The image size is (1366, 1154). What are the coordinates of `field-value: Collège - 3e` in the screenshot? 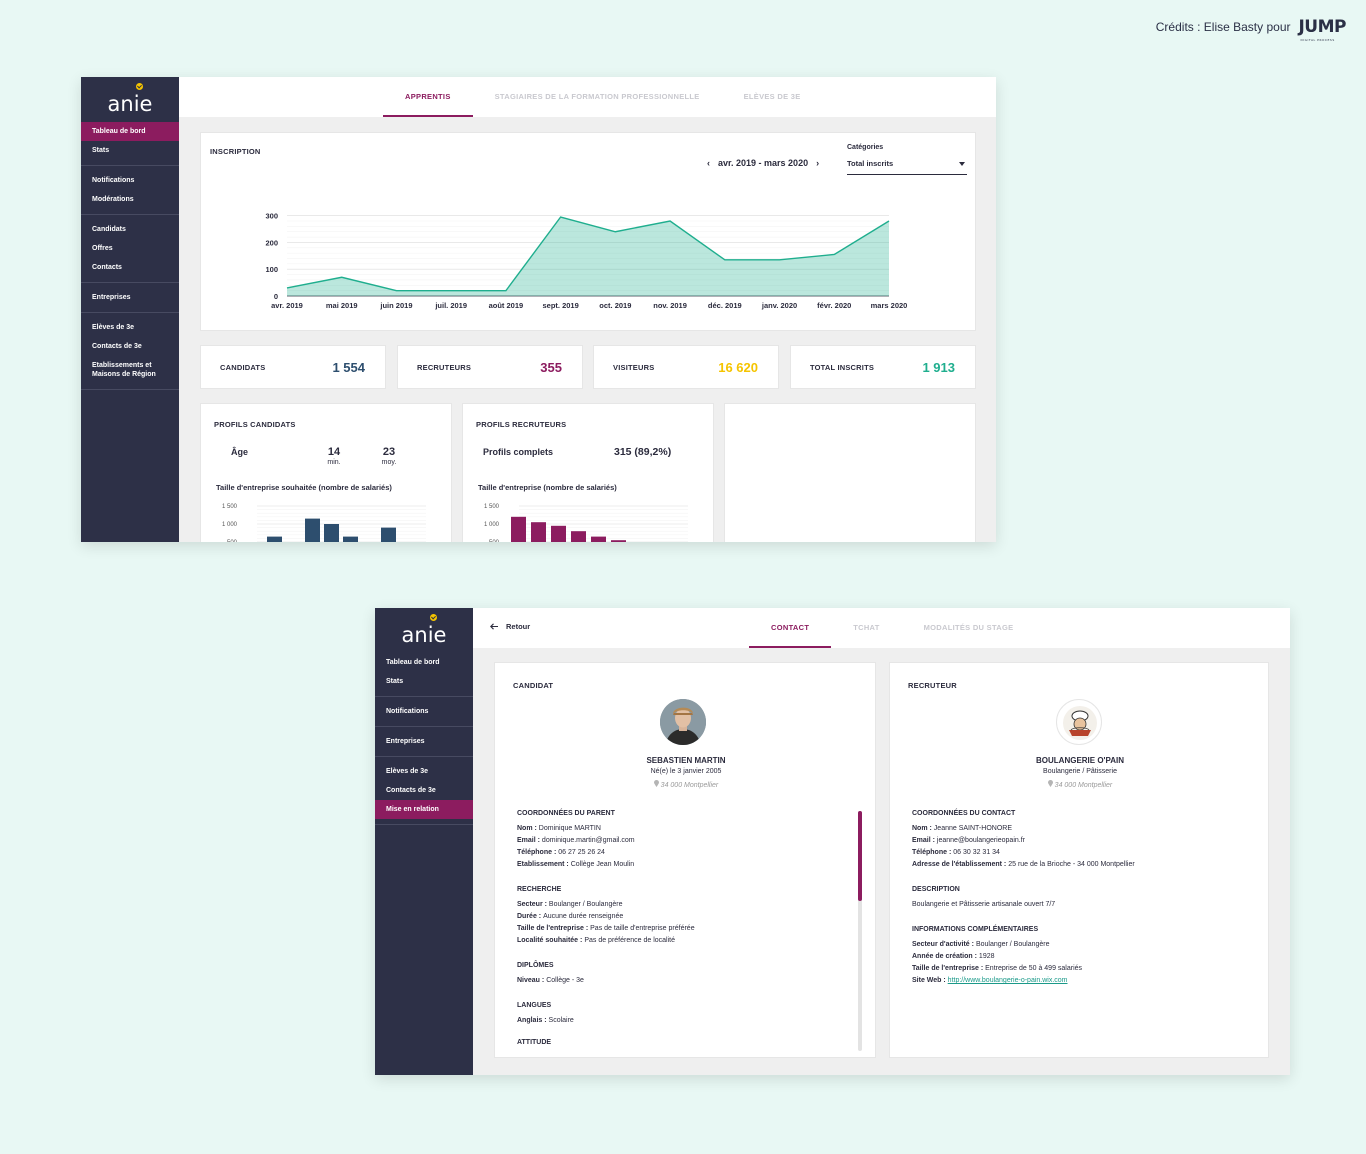 It's located at (565, 980).